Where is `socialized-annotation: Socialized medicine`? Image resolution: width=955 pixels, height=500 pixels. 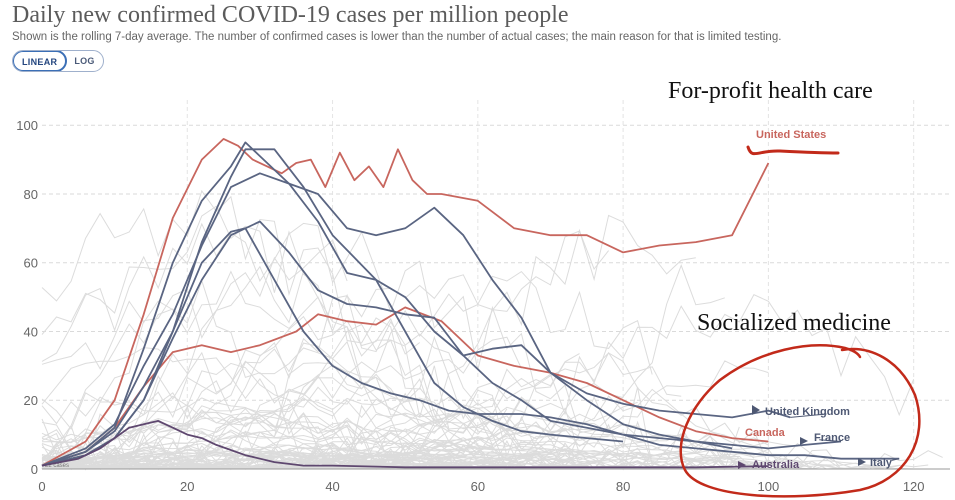 socialized-annotation: Socialized medicine is located at coordinates (794, 323).